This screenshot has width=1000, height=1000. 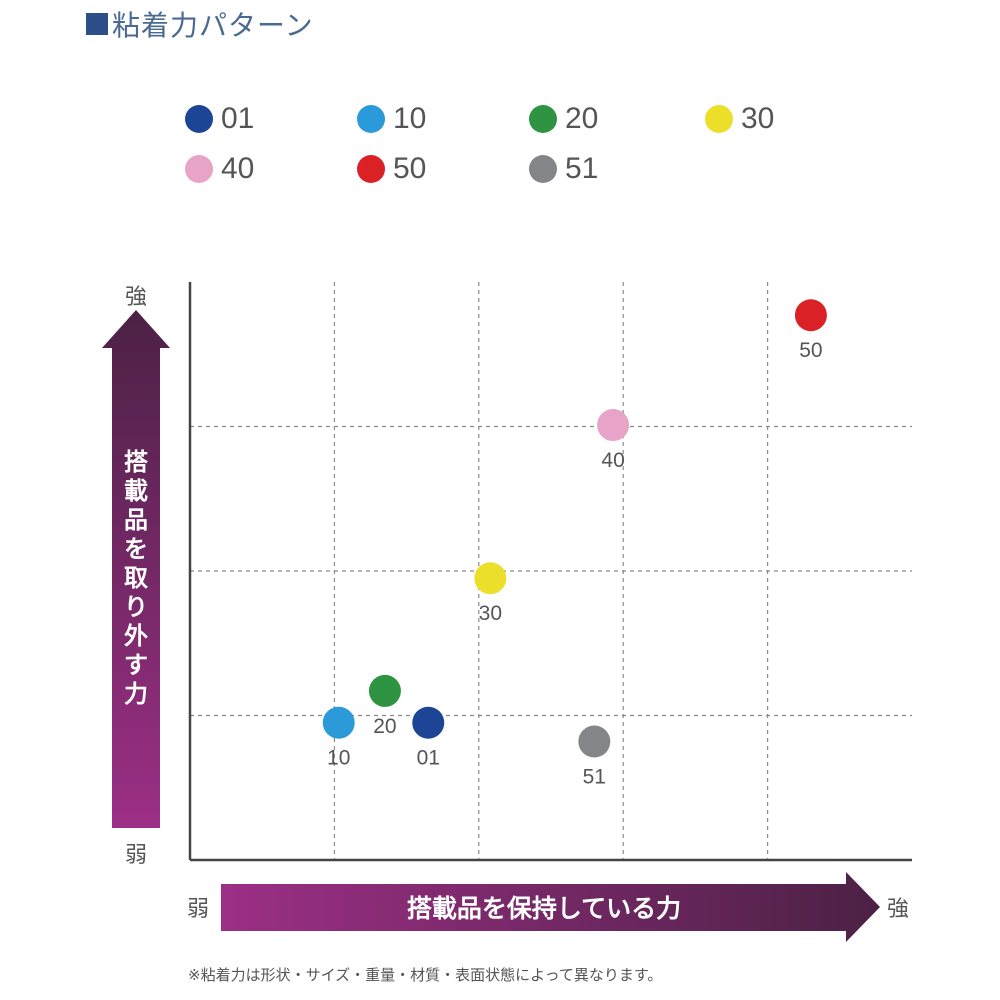 I want to click on data-label-30: 30, so click(x=490, y=613).